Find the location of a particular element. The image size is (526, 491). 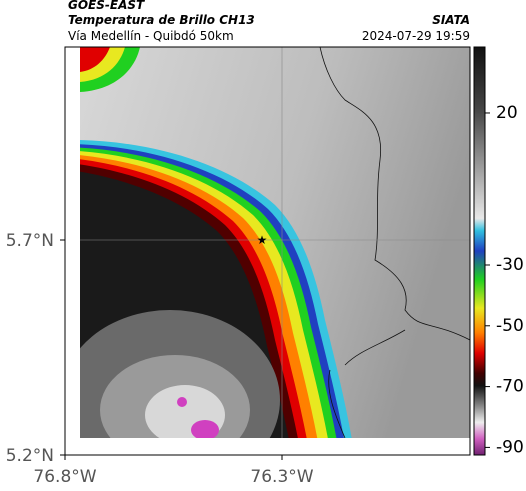

lon-label: 76.8°W is located at coordinates (64, 477).